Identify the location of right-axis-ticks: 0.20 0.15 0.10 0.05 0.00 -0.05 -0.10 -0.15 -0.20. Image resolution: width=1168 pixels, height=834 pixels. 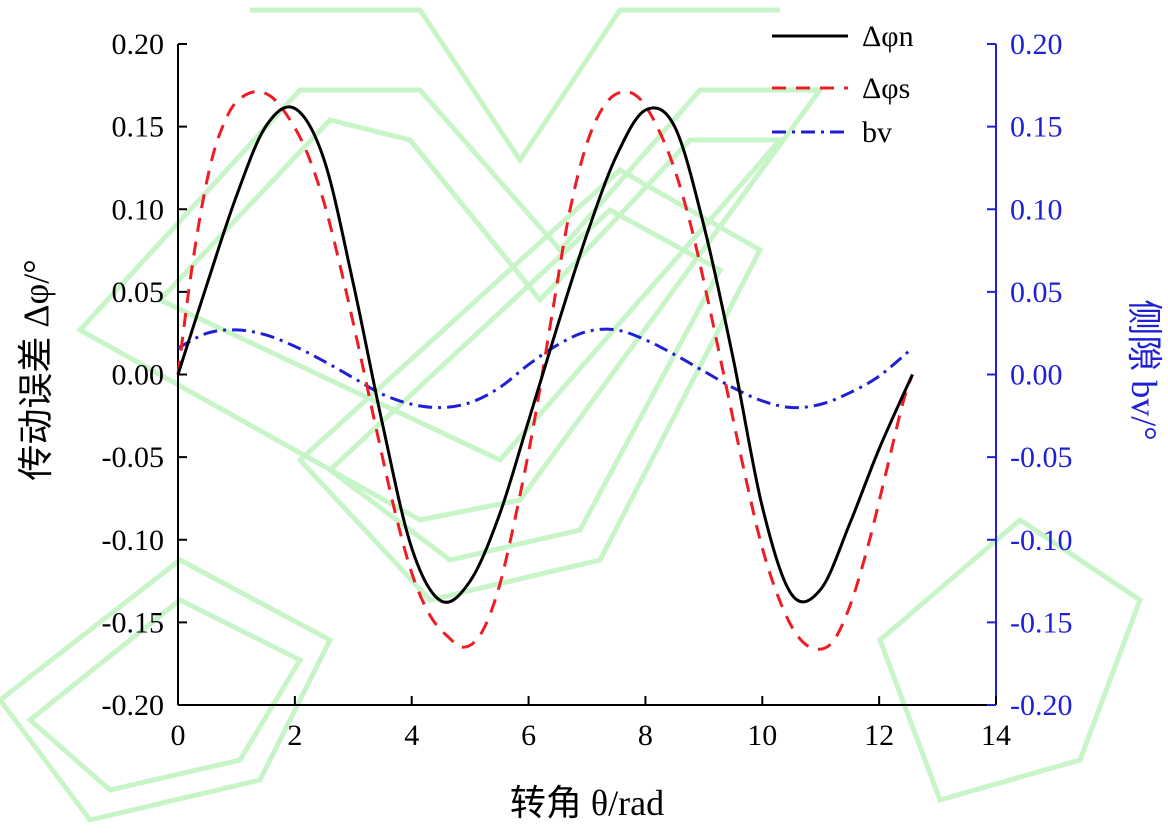
(1030, 375).